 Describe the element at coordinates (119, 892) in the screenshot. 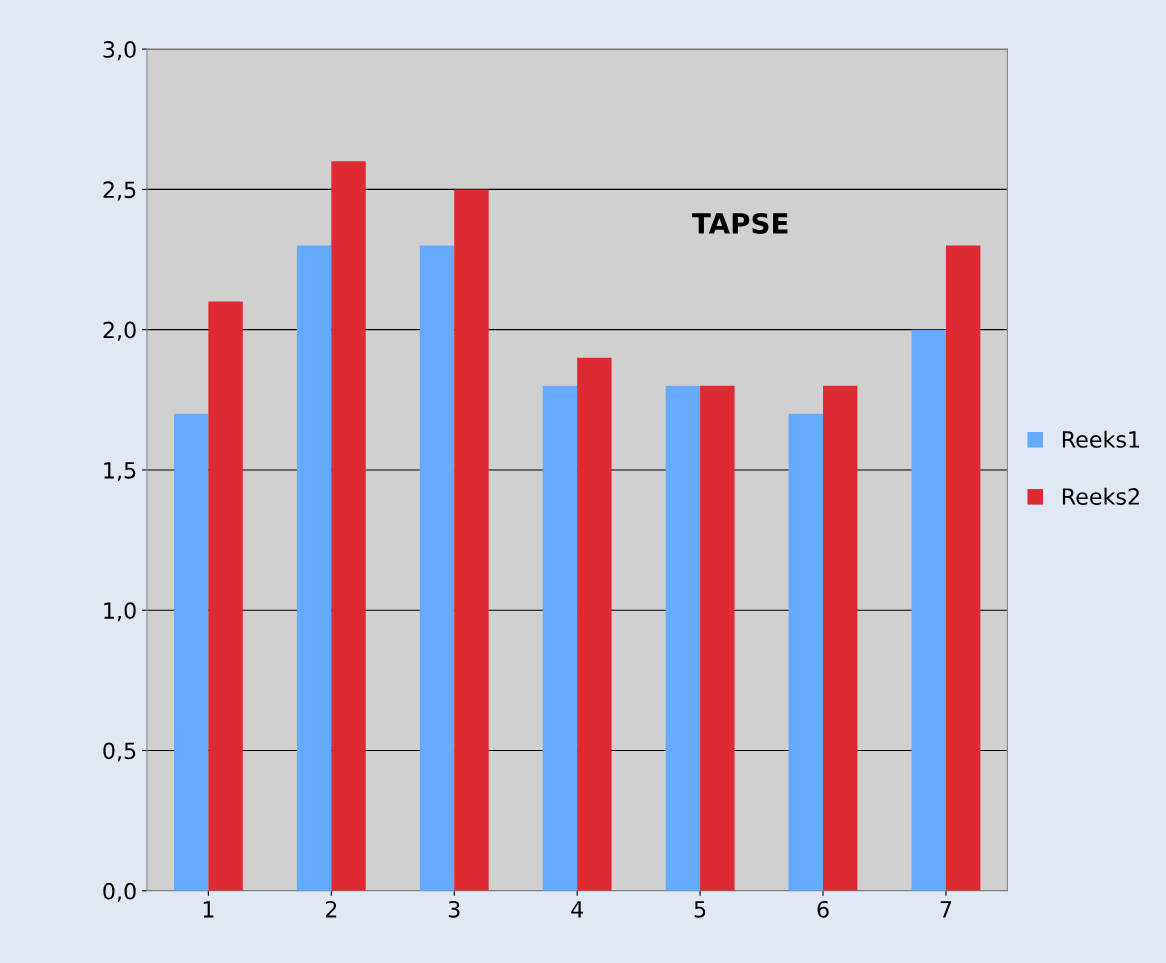

I see `y-tick-label: 0,0` at that location.